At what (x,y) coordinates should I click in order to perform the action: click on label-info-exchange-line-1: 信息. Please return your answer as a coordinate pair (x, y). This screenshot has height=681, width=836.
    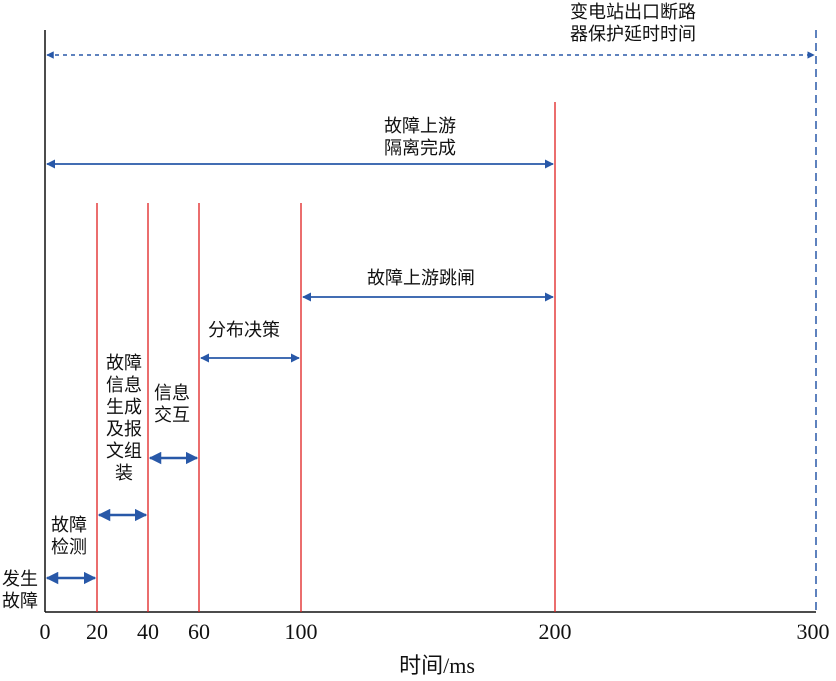
    Looking at the image, I should click on (172, 393).